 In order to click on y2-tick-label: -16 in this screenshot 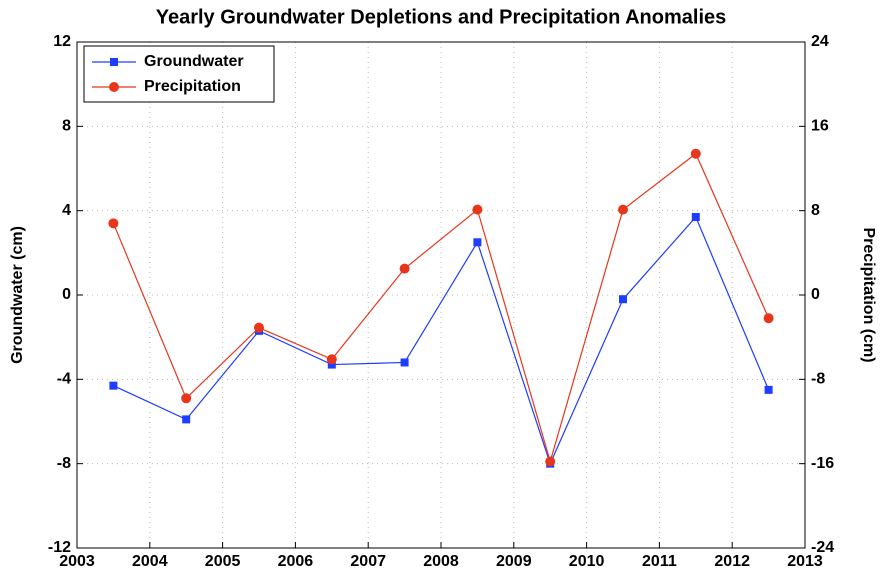, I will do `click(822, 463)`.